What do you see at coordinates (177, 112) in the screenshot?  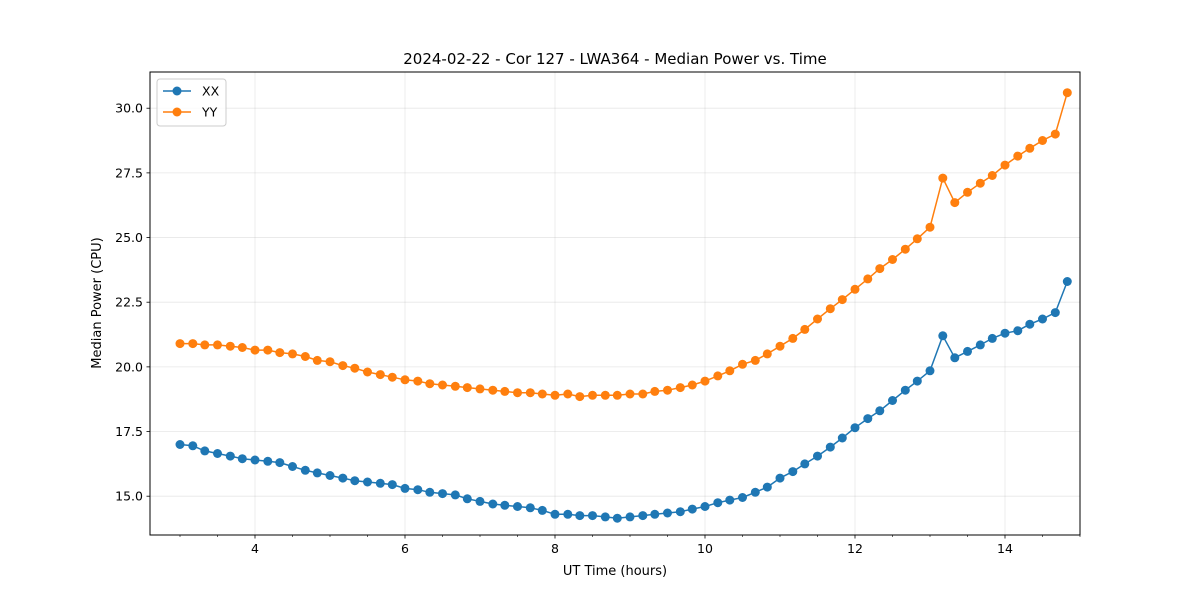 I see `legend-yy-marker` at bounding box center [177, 112].